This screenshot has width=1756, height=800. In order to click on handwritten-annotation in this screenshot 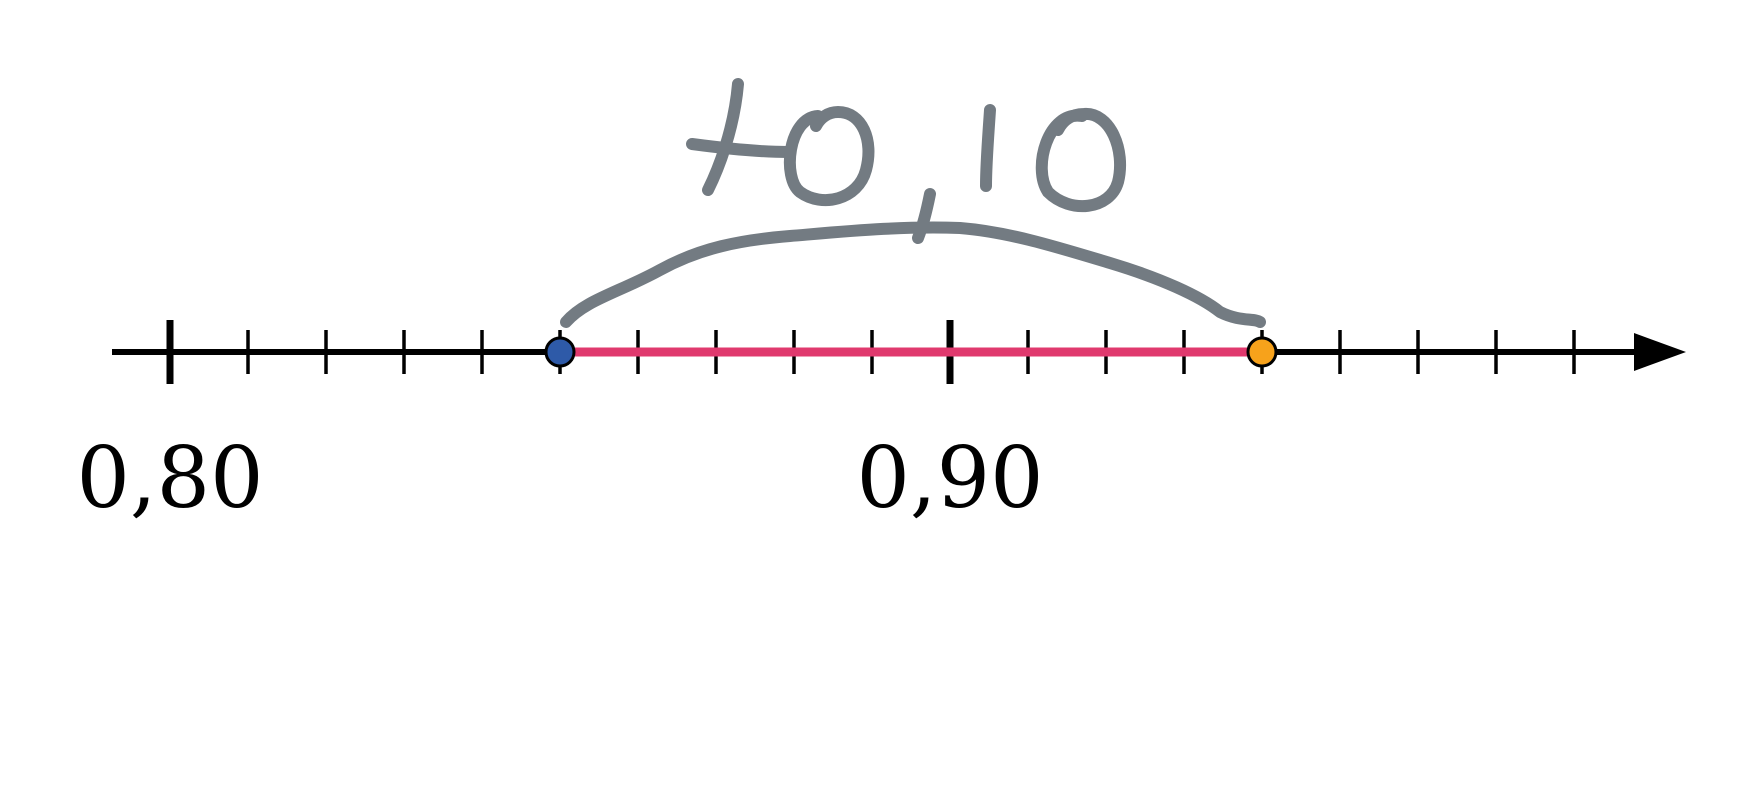, I will do `click(913, 203)`.